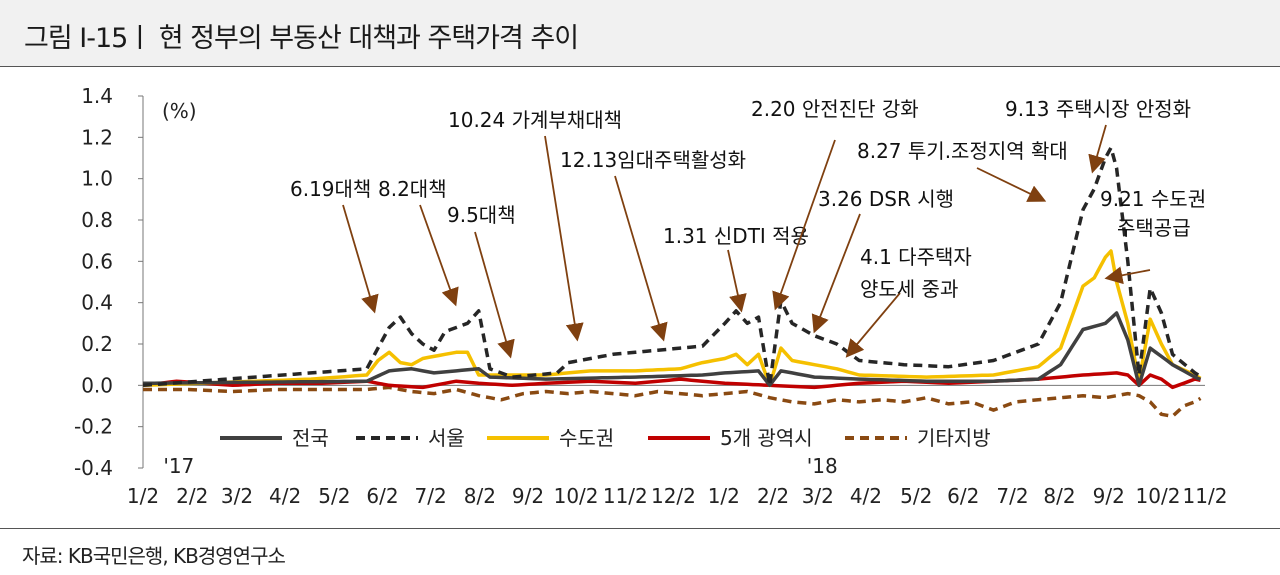 The image size is (1280, 575). Describe the element at coordinates (736, 236) in the screenshot. I see `annotation-label: 1.31 신DTI 적용` at that location.